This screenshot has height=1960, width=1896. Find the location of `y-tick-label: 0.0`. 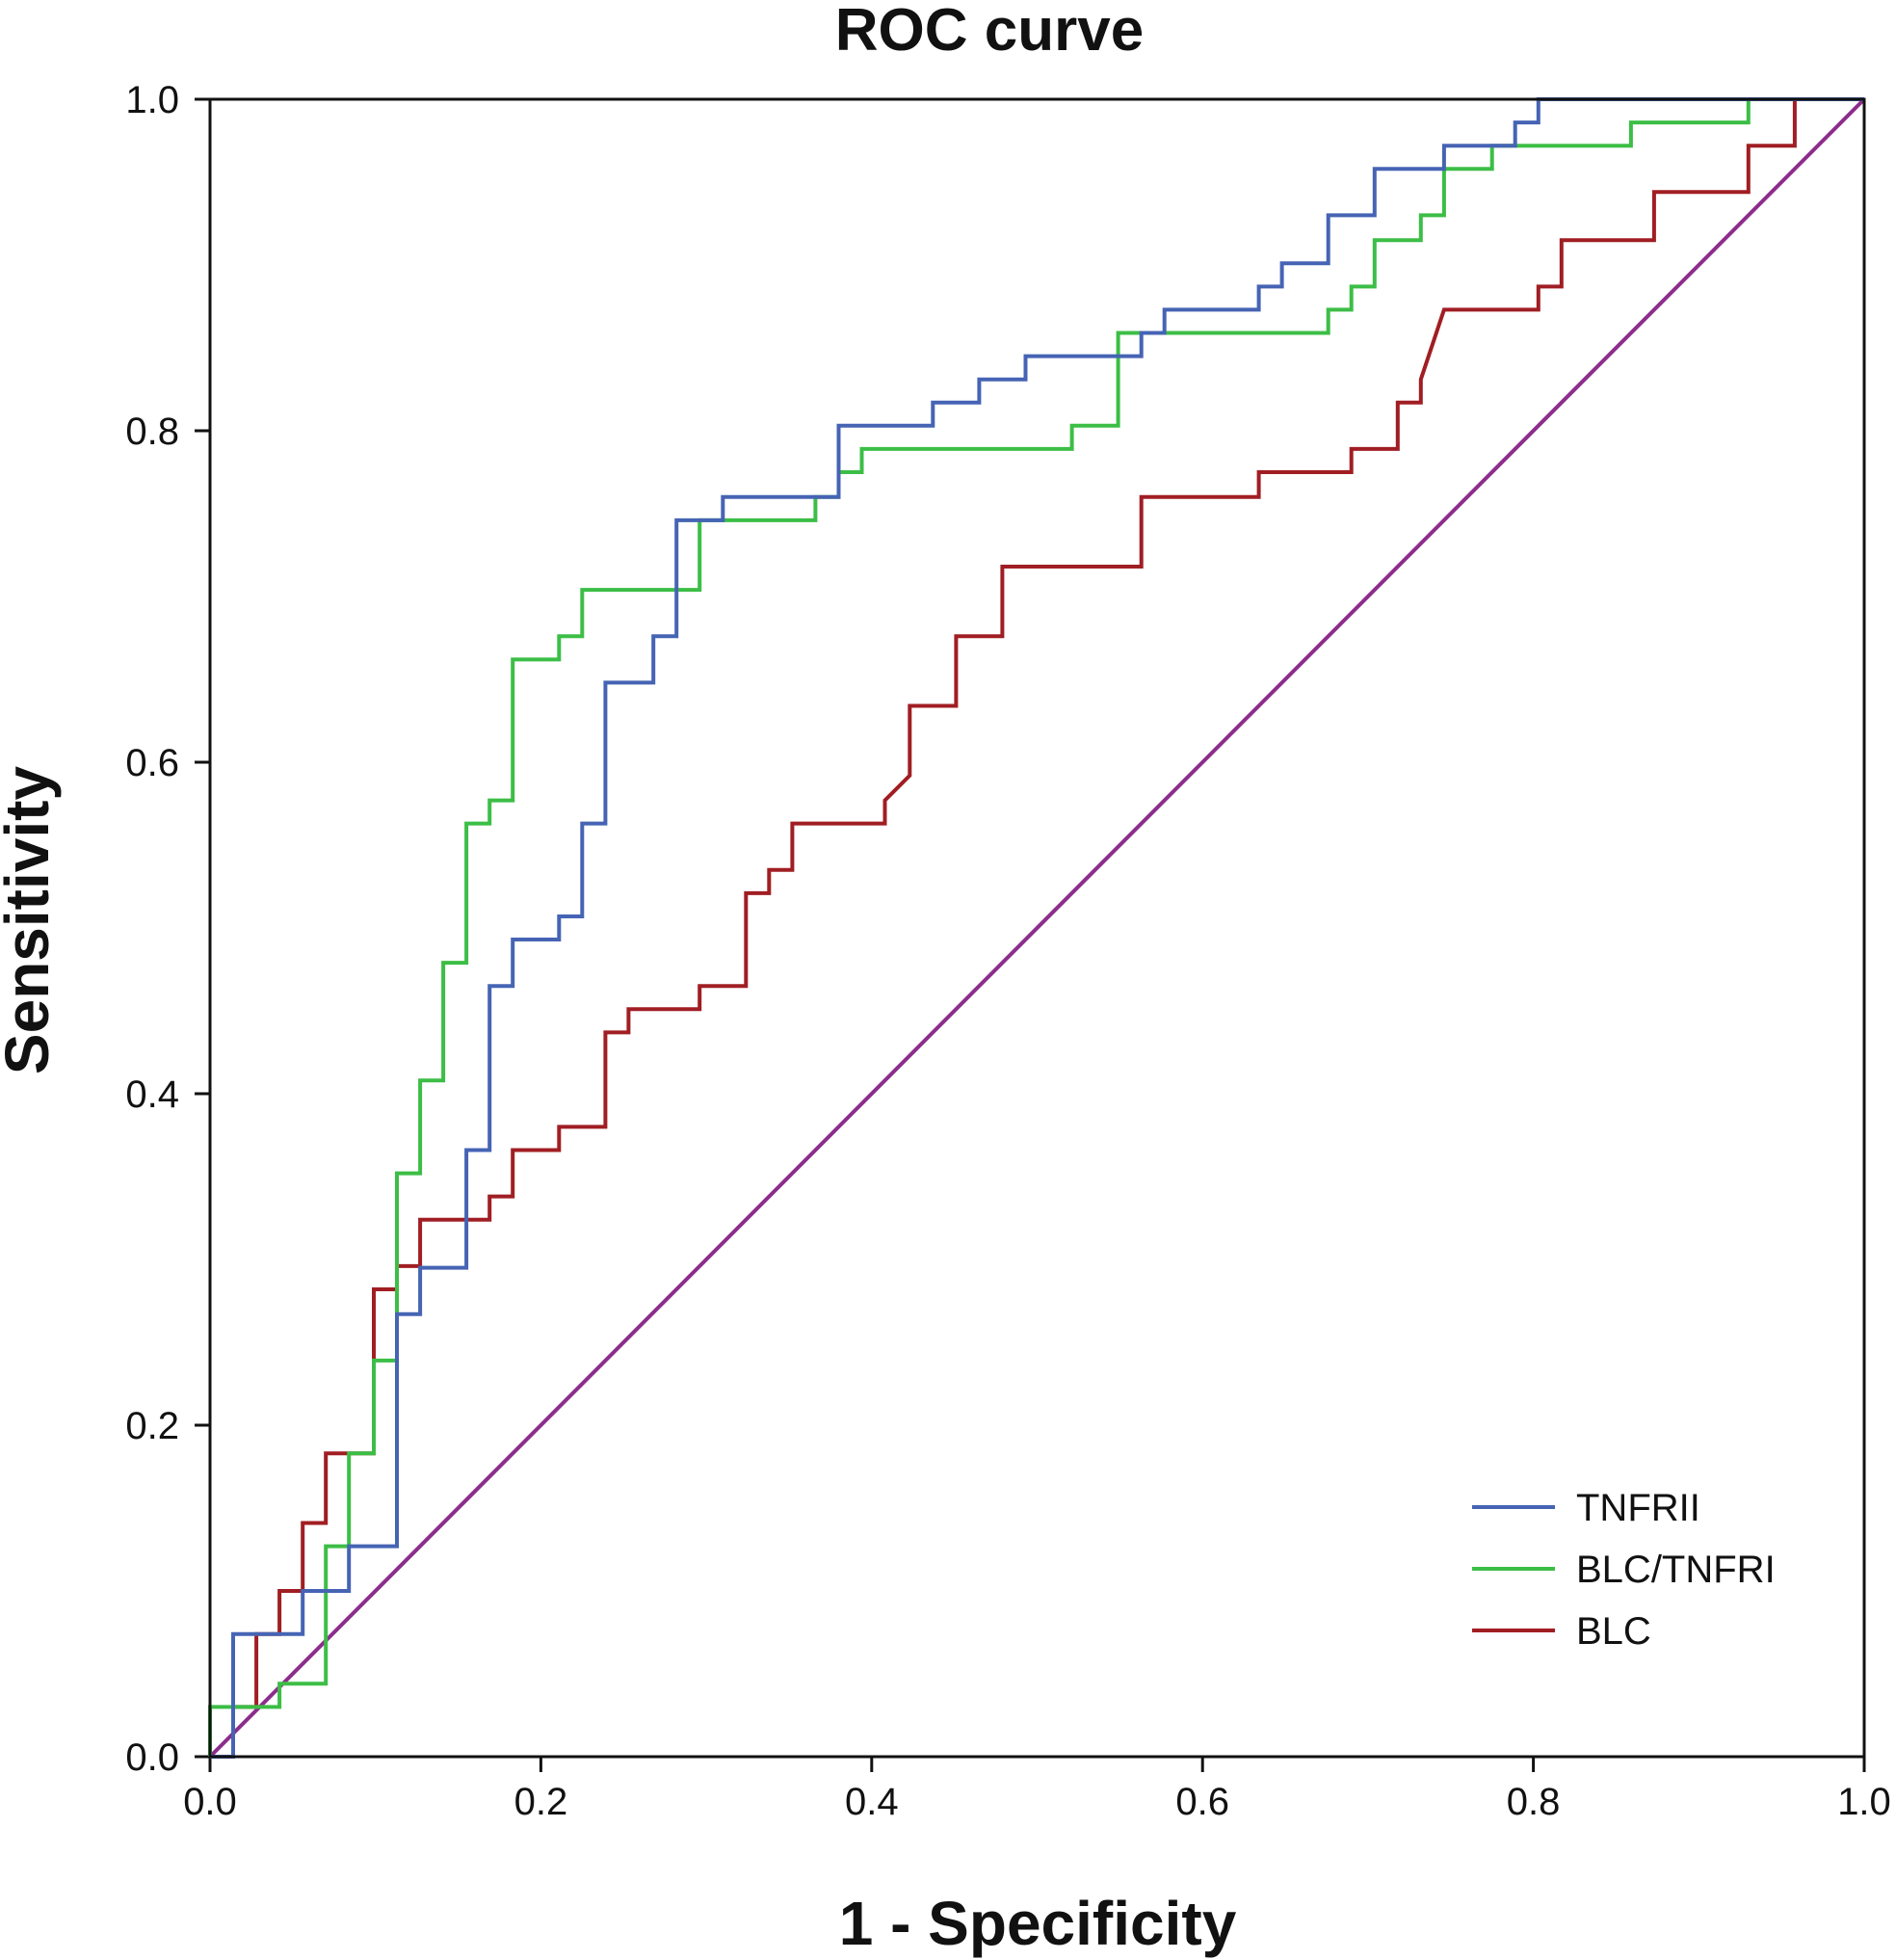

y-tick-label: 0.0 is located at coordinates (152, 1757).